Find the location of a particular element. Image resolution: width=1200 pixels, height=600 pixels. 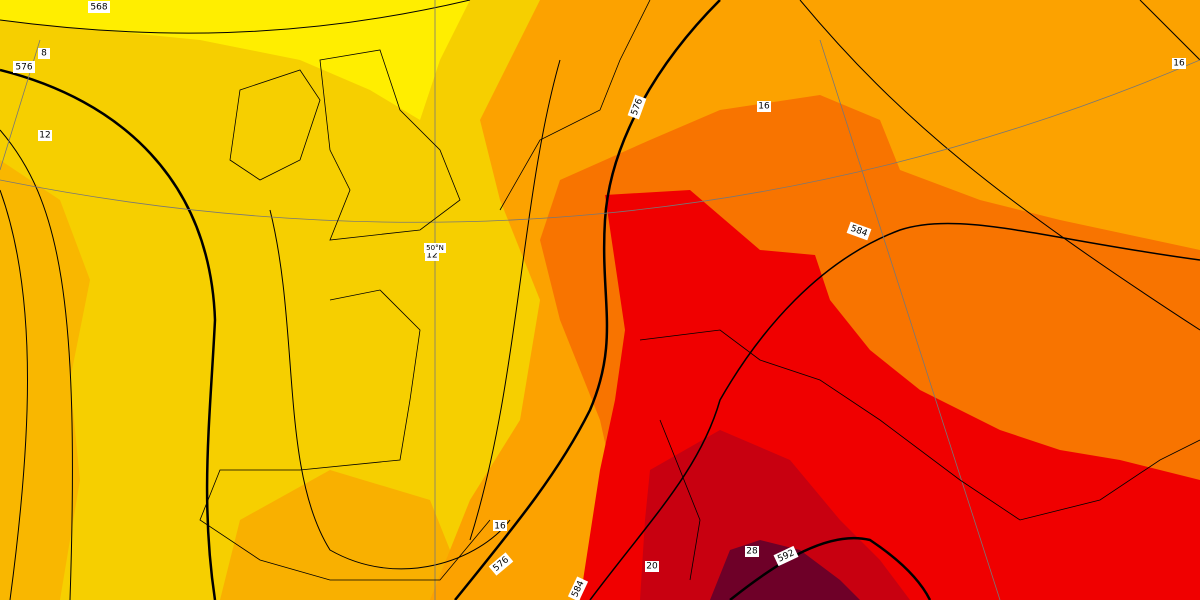

field-orange-south is located at coordinates (345, 535).